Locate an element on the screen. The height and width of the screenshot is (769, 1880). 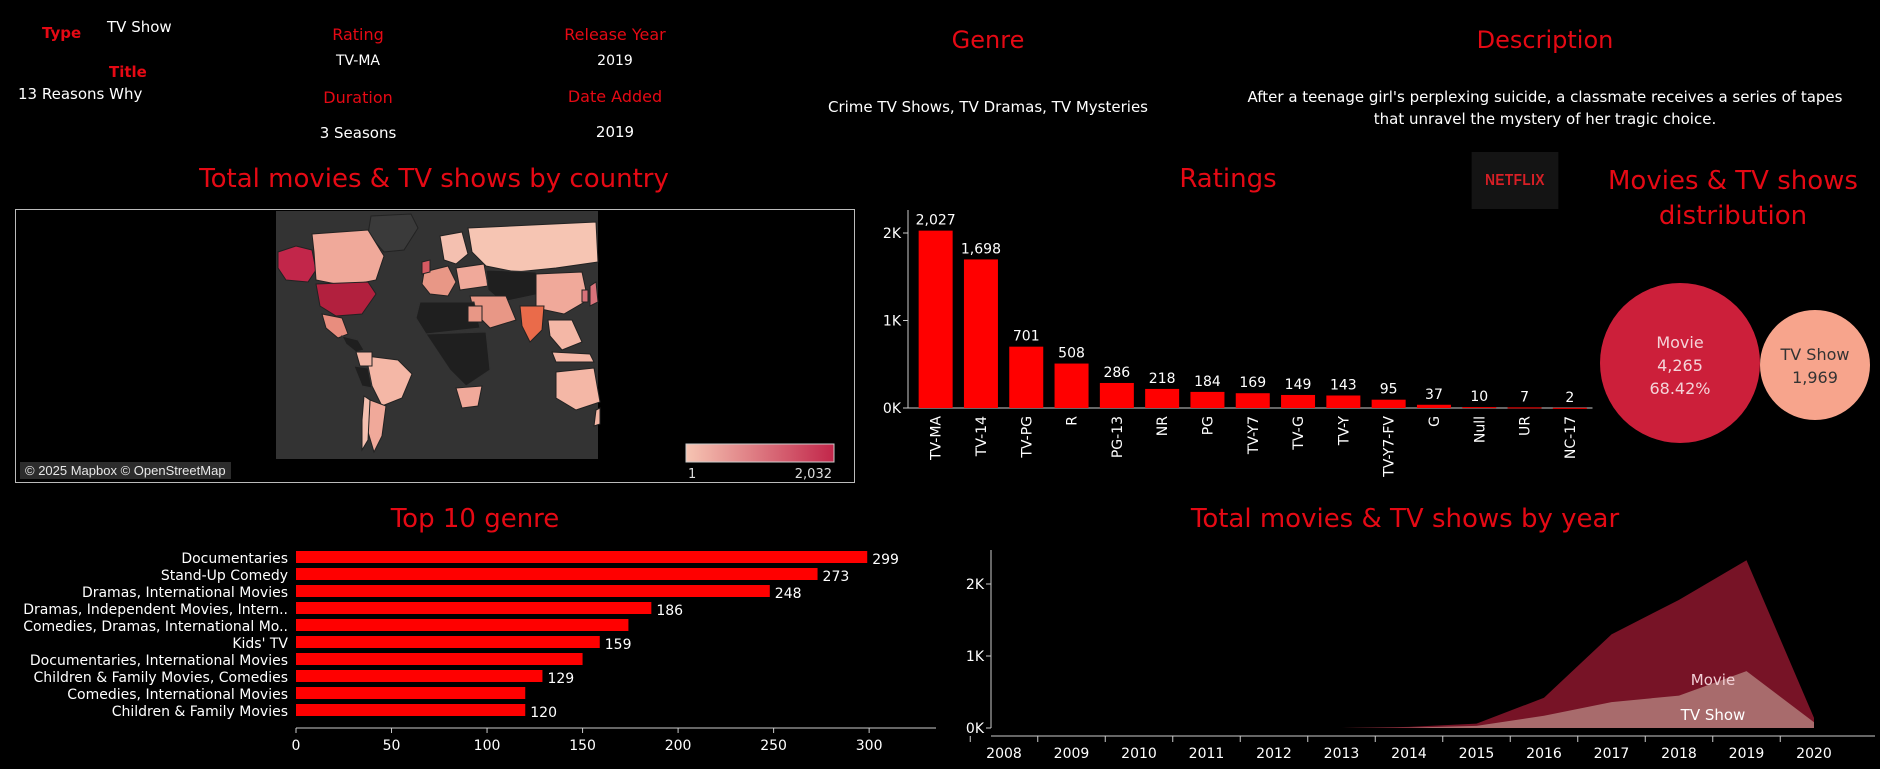
year-ytick-label: 1K is located at coordinates (975, 657).